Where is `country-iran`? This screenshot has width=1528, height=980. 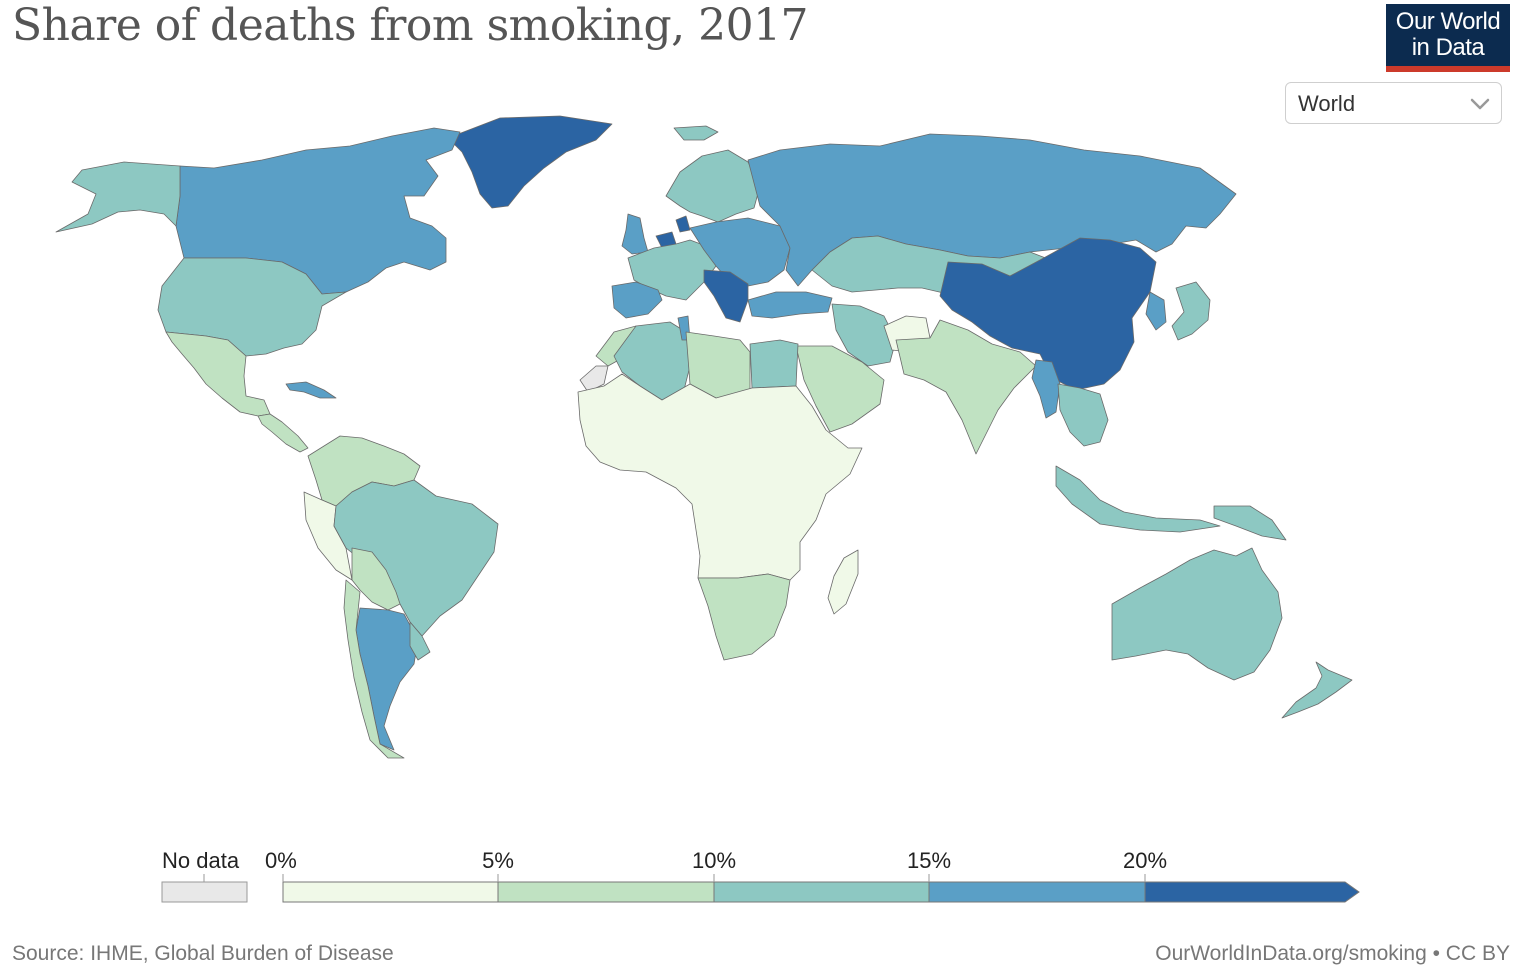
country-iran is located at coordinates (864, 335).